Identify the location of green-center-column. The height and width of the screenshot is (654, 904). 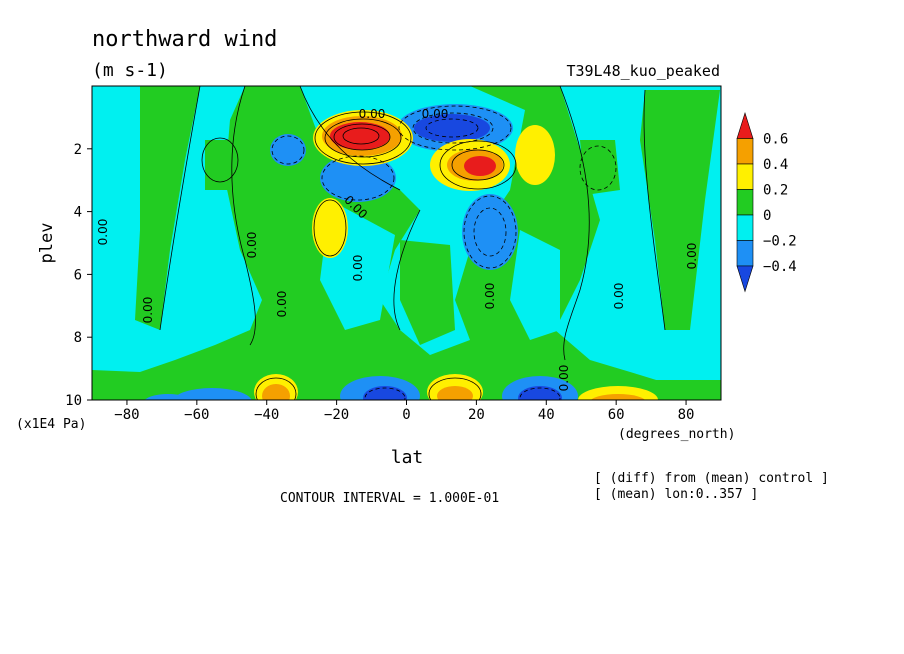
(427, 292).